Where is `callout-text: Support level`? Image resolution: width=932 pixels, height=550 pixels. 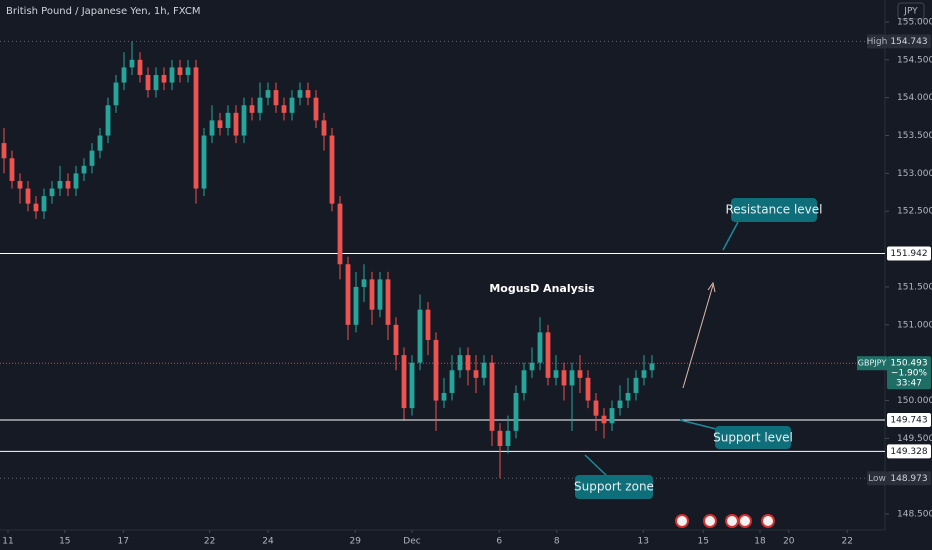
callout-text: Support level is located at coordinates (753, 438).